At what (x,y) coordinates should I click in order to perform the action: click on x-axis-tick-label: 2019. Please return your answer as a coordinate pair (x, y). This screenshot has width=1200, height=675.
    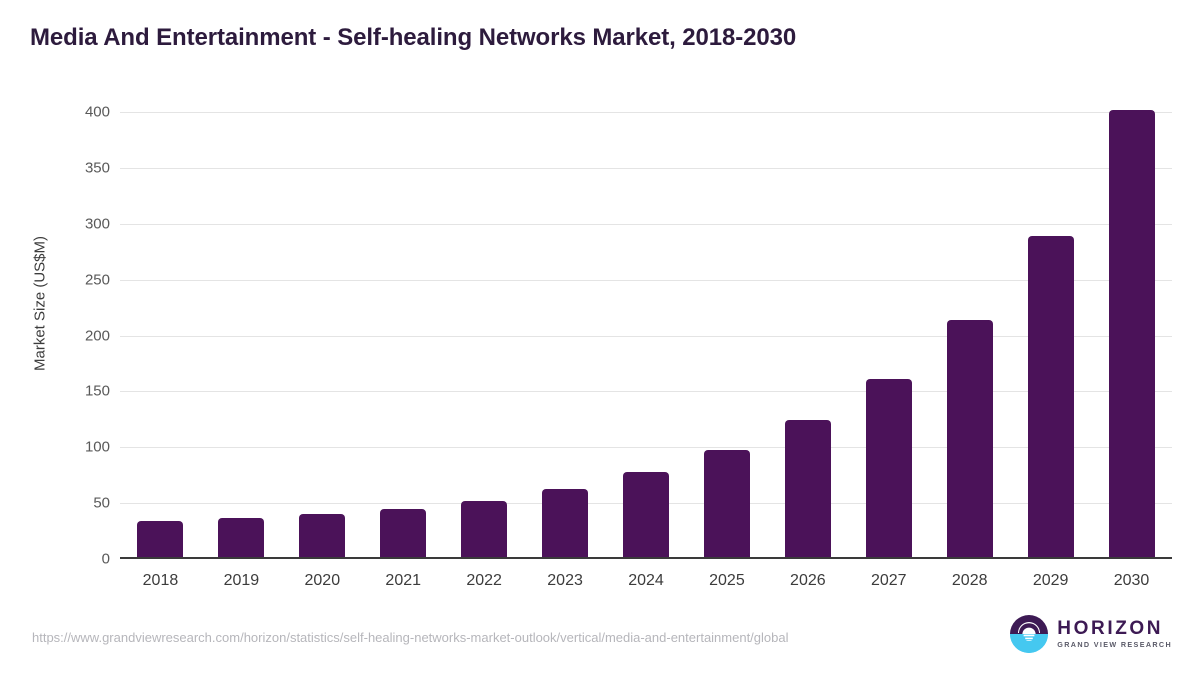
    Looking at the image, I should click on (241, 580).